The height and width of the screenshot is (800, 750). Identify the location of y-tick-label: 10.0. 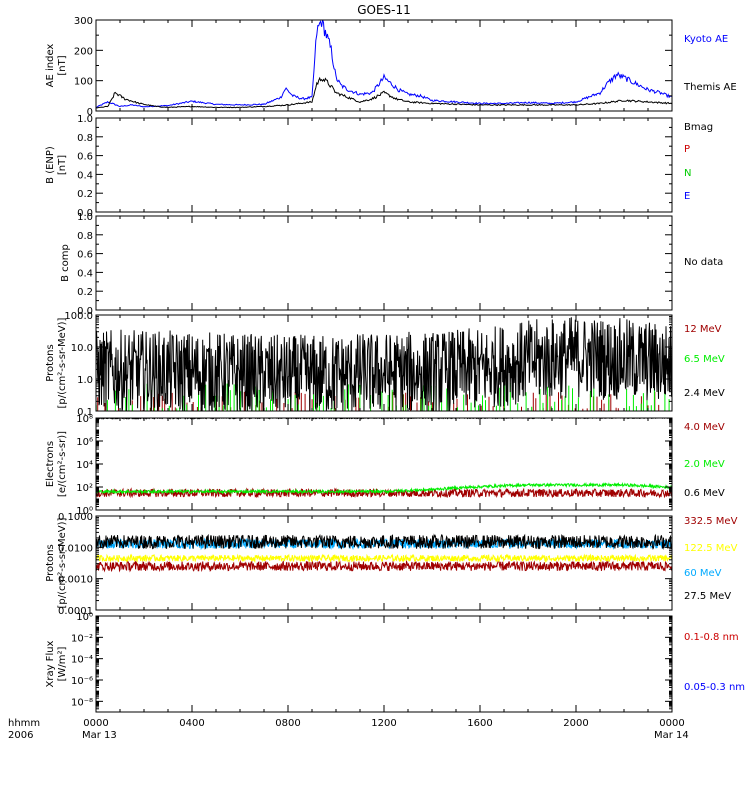
(82, 348).